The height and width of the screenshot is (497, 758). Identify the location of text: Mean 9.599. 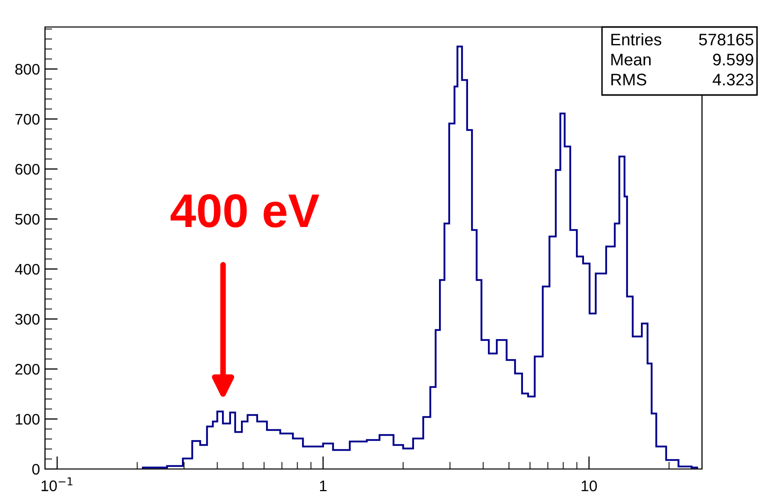
(682, 60).